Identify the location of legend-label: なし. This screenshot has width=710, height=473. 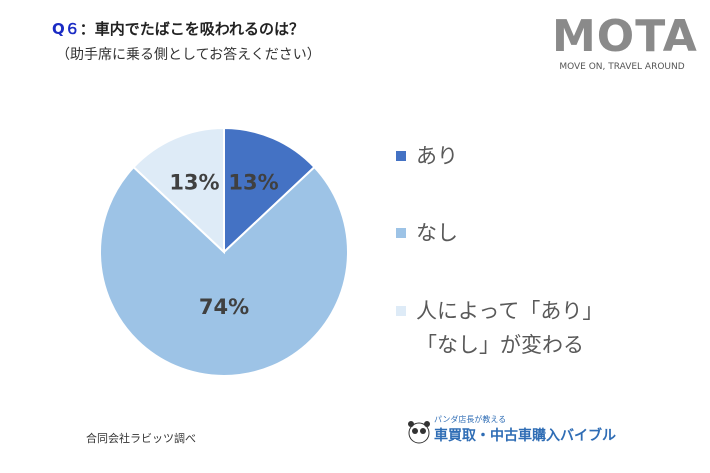
(437, 233).